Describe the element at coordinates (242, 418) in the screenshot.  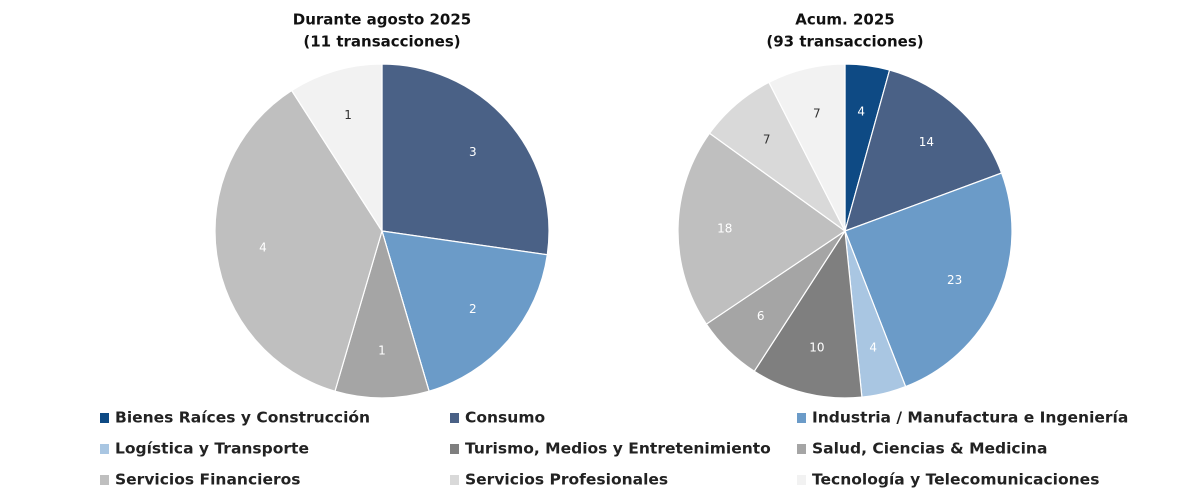
I see `legend-label: Bienes Raíces y Construcción` at that location.